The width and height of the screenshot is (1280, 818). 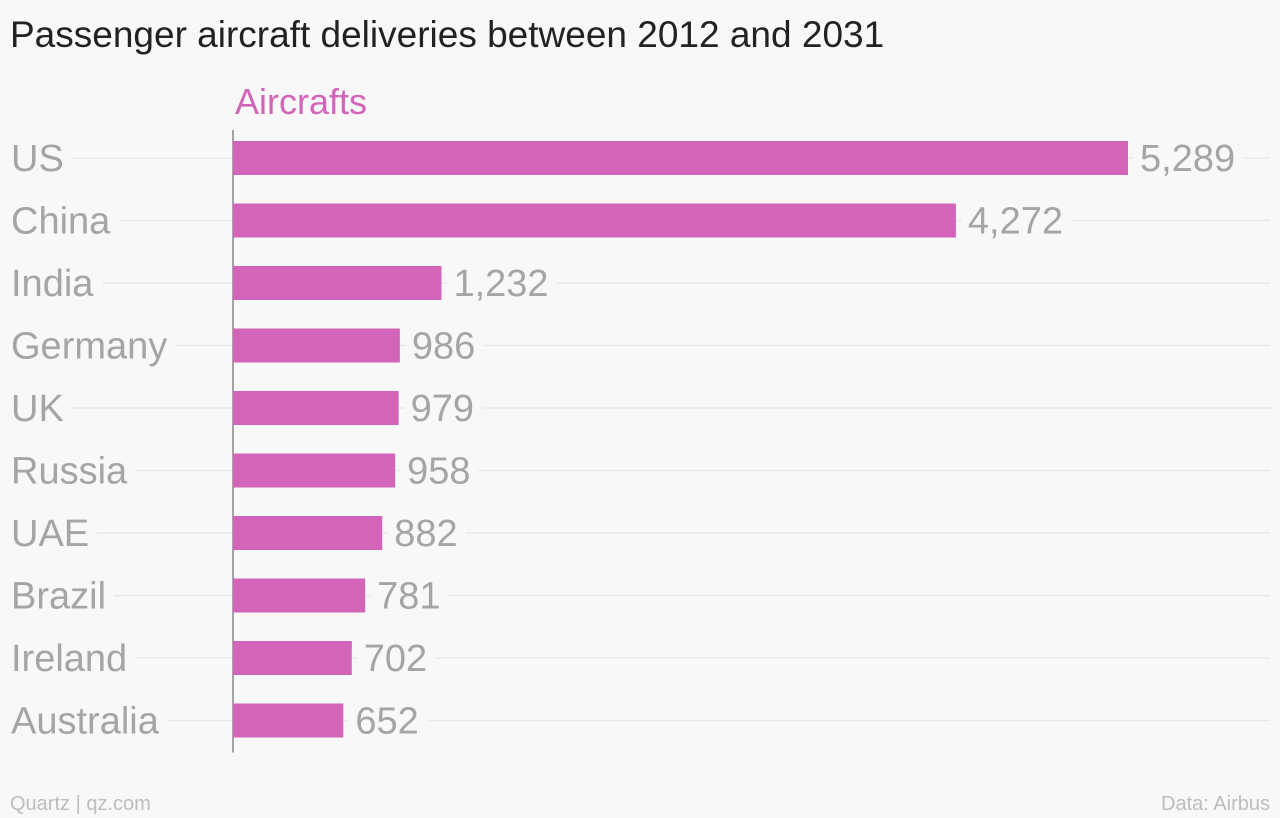 I want to click on category-label: Russia, so click(x=69, y=472).